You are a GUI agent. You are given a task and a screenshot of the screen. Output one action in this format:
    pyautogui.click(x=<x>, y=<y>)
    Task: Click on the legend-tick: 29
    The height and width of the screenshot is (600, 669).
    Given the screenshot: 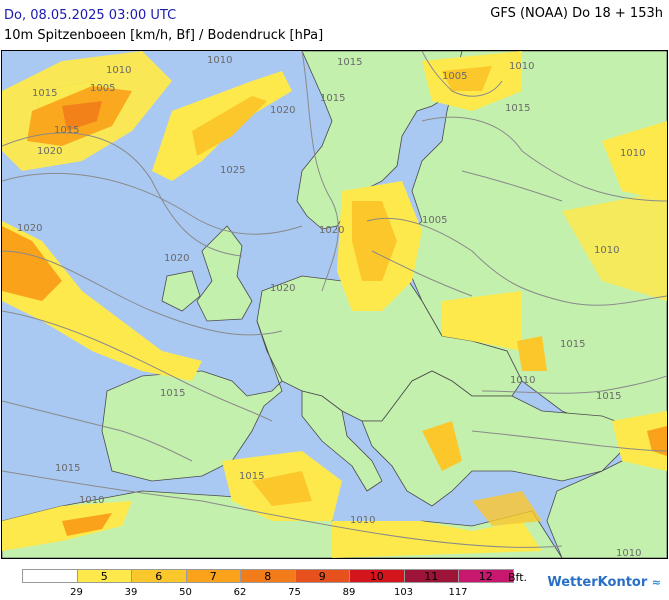 What is the action you would take?
    pyautogui.click(x=76, y=592)
    